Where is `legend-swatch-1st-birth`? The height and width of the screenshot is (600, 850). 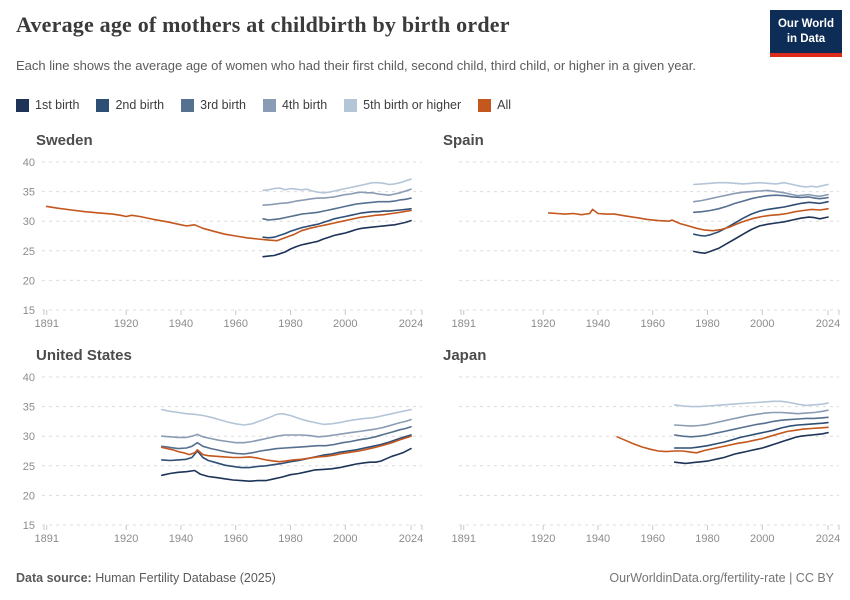 legend-swatch-1st-birth is located at coordinates (22, 105).